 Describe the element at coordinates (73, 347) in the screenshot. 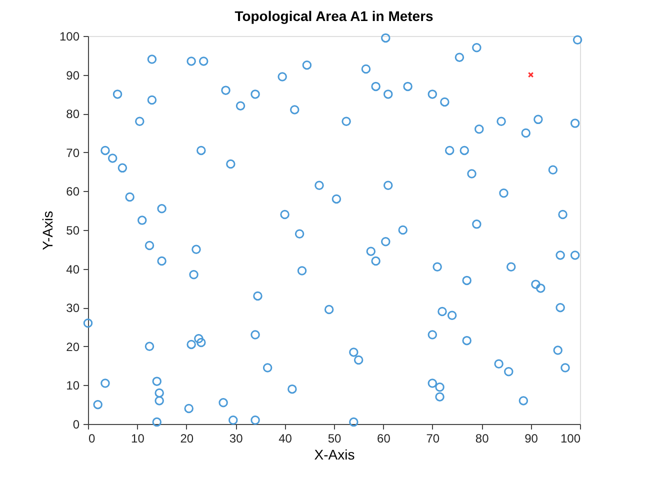

I see `y-tick-label: 20` at that location.